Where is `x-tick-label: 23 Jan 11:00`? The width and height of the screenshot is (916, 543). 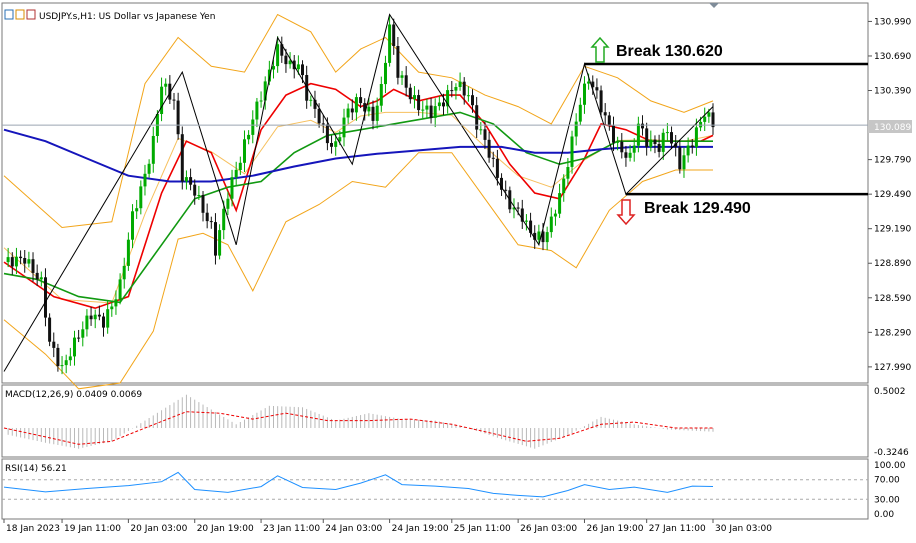 x-tick-label: 23 Jan 11:00 is located at coordinates (291, 529).